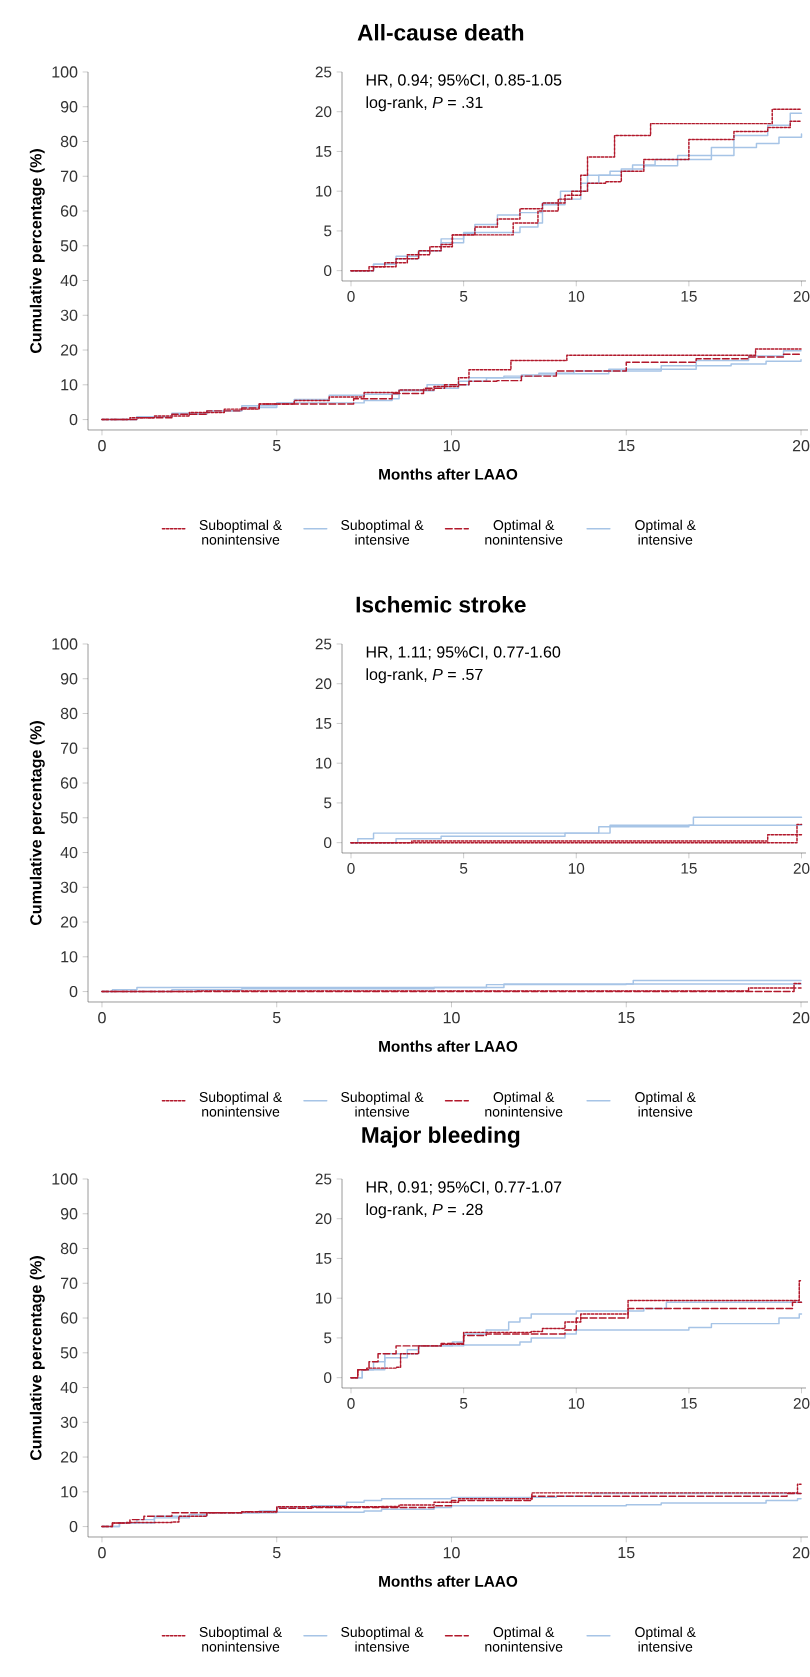  Describe the element at coordinates (424, 676) in the screenshot. I see `annotation: log-rank, P = .57` at that location.